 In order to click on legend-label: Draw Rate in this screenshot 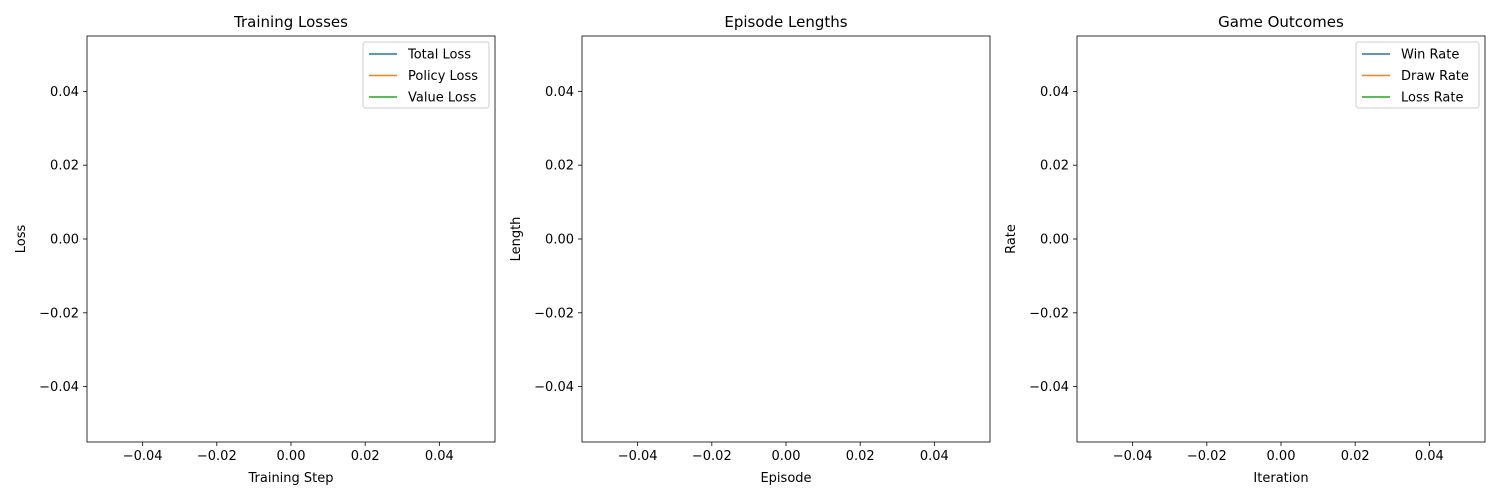, I will do `click(1435, 76)`.